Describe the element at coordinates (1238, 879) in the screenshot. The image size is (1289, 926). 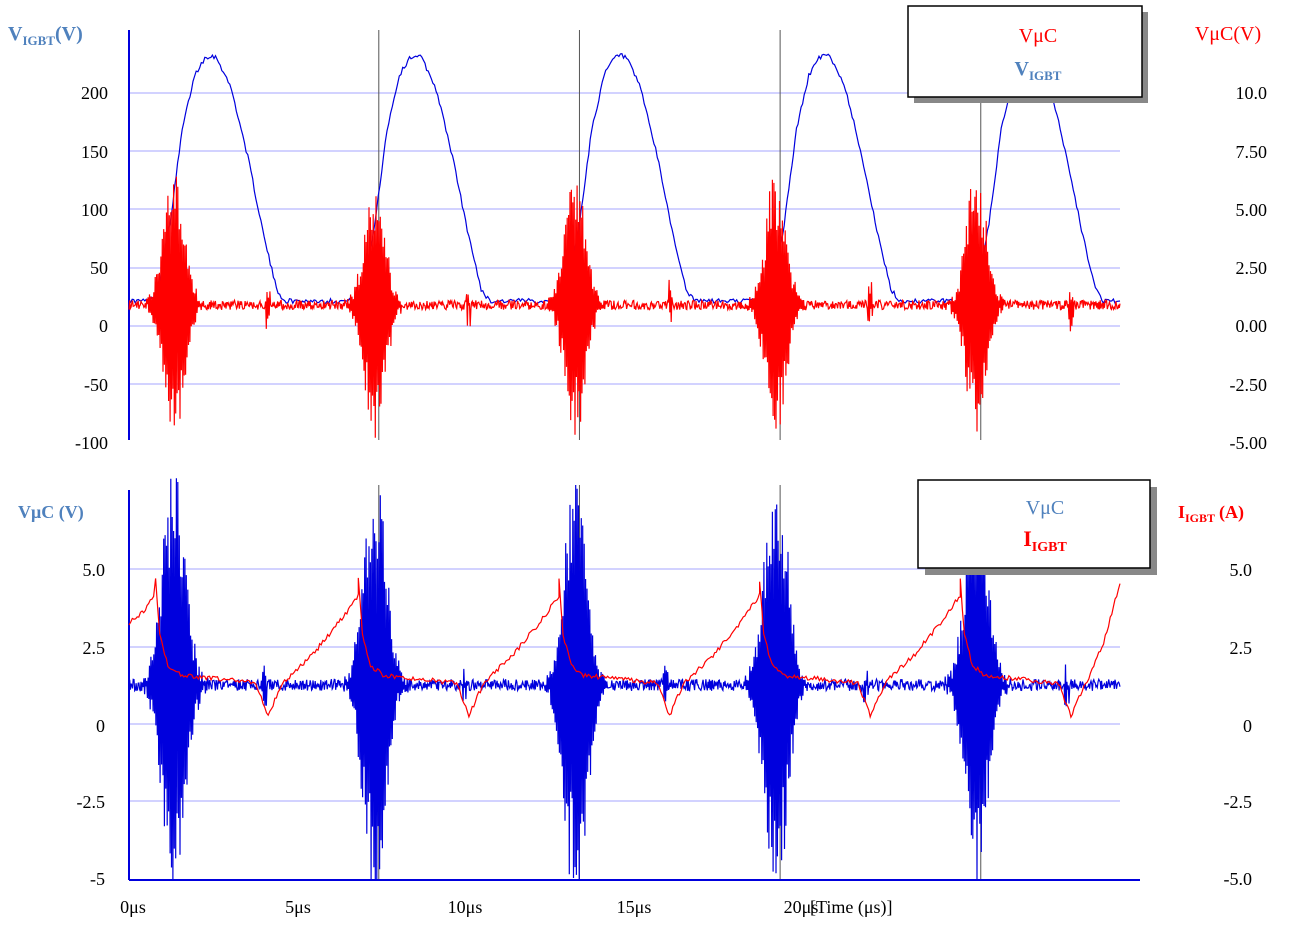
I see `right-tick-label: -5.0` at that location.